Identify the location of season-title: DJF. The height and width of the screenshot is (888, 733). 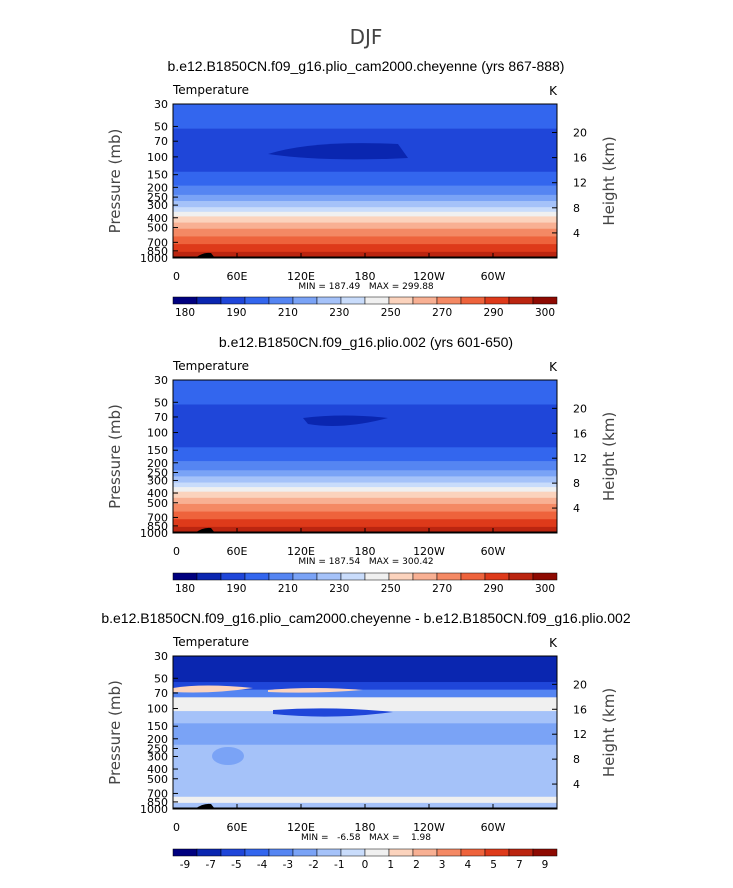
(366, 37).